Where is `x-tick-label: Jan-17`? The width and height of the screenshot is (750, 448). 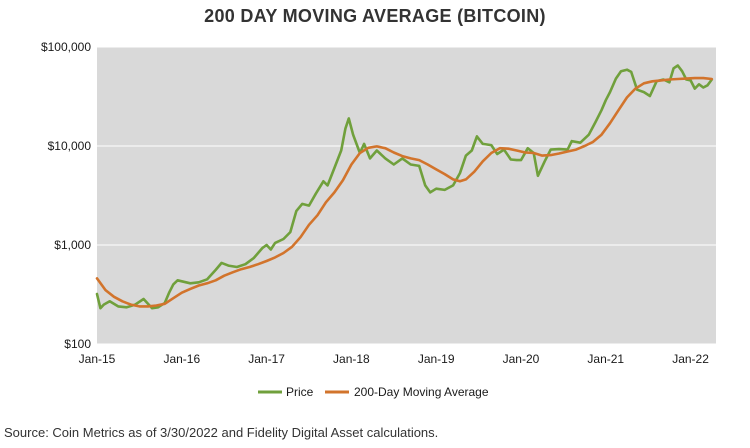 x-tick-label: Jan-17 is located at coordinates (266, 359).